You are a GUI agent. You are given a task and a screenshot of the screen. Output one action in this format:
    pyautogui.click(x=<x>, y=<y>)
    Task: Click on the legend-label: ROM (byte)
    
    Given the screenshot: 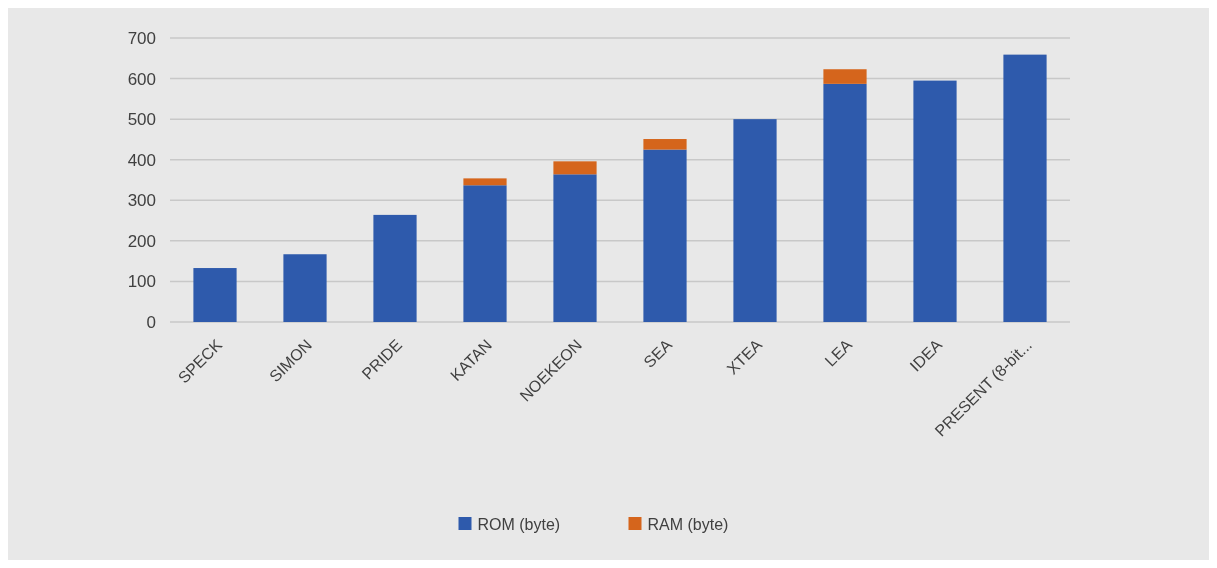 What is the action you would take?
    pyautogui.click(x=519, y=524)
    